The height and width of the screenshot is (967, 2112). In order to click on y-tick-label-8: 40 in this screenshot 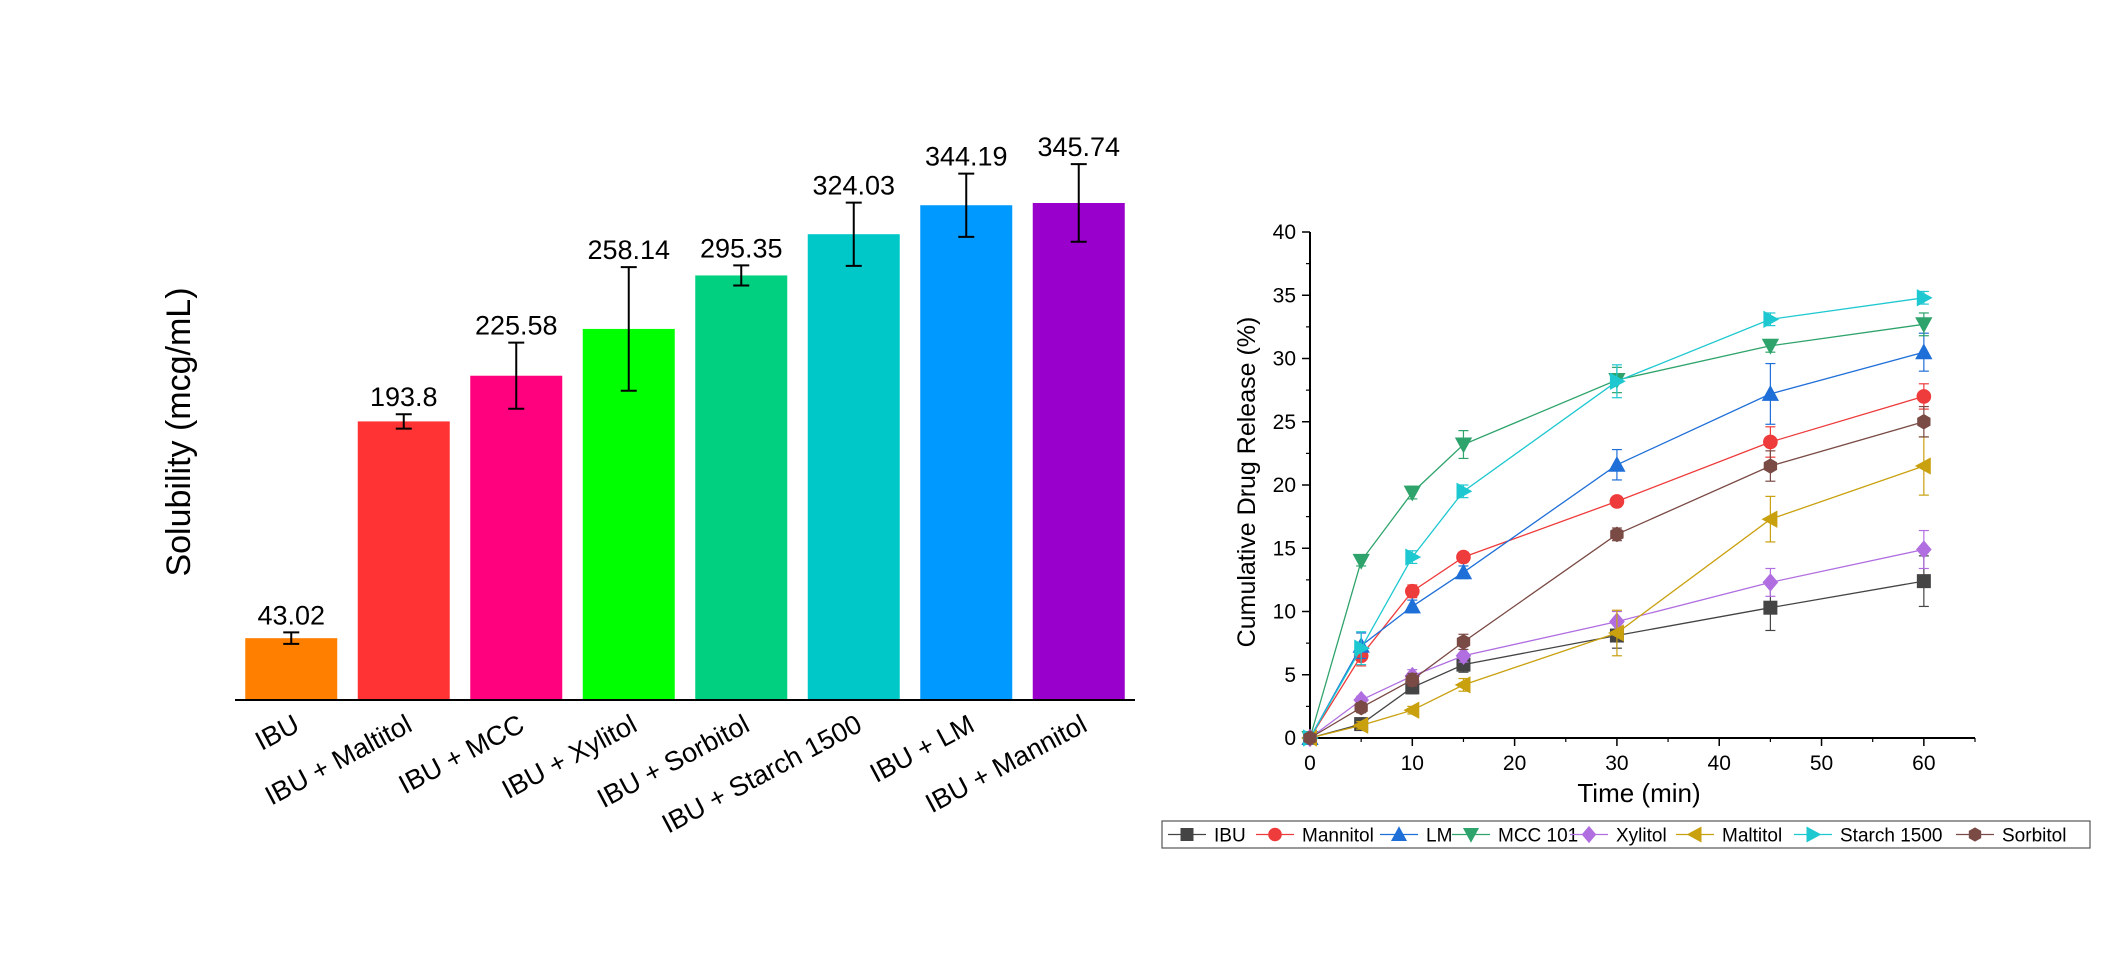, I will do `click(1284, 232)`.